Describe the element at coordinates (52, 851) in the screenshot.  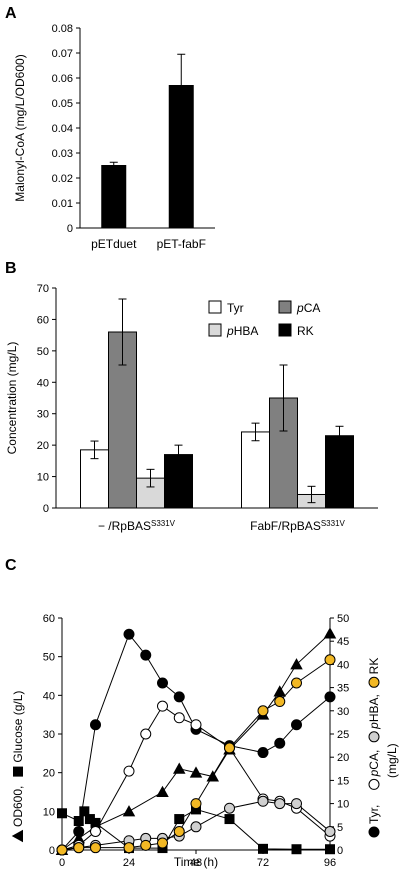
I see `left-y-tick-label: 0` at that location.